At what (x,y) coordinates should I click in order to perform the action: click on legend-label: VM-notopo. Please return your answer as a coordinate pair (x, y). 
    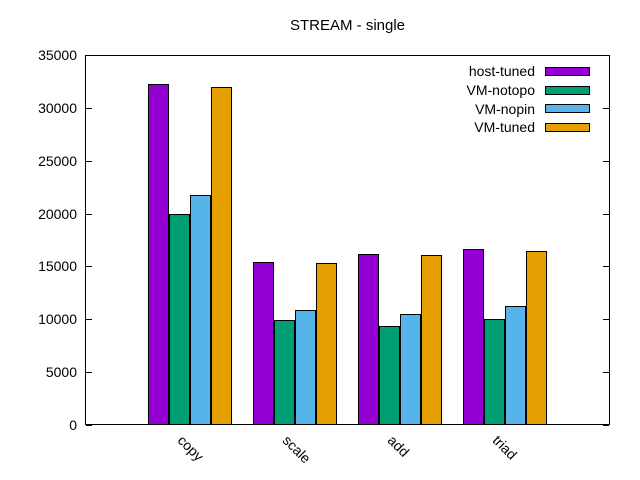
    Looking at the image, I should click on (500, 90).